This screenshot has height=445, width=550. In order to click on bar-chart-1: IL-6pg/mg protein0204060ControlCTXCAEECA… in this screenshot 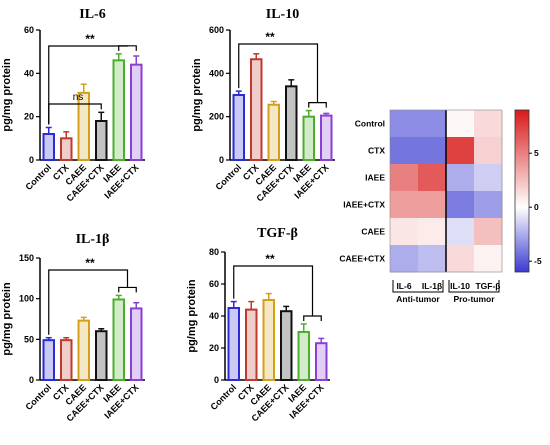, I will do `click(73, 105)`.